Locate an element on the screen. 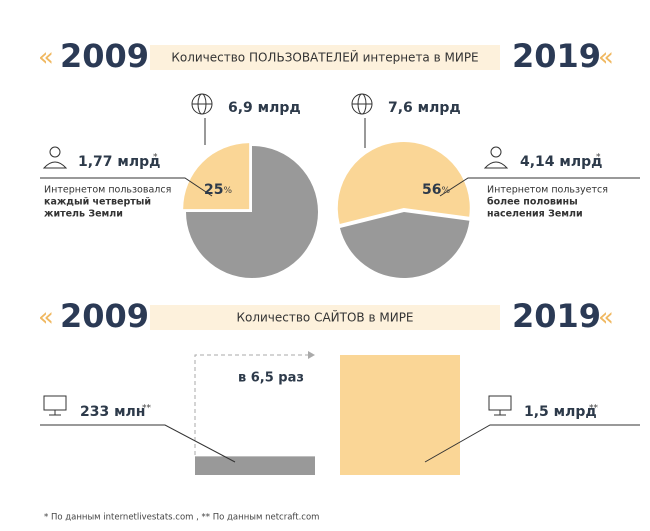  users-count: 4,14 млрд is located at coordinates (561, 162).